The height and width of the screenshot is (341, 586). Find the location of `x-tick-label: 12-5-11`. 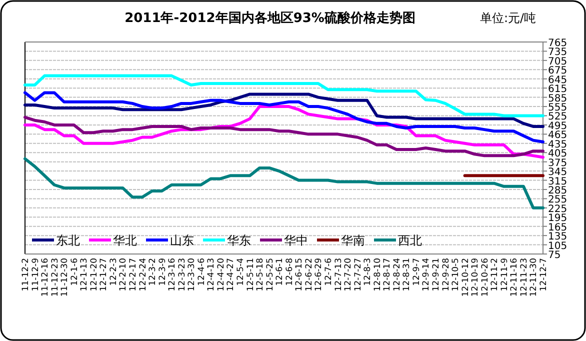

x-tick-label: 12-5-11 is located at coordinates (251, 275).